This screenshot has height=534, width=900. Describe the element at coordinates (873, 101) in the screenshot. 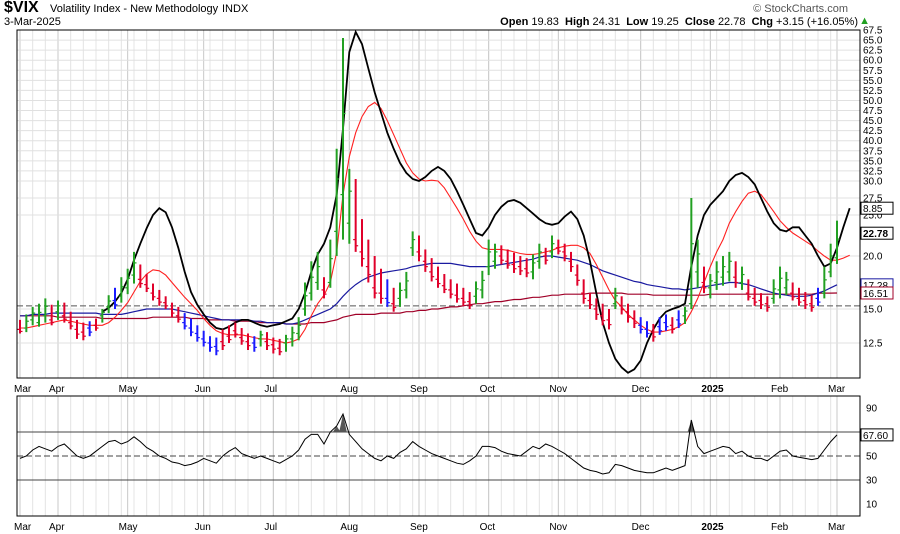

I see `y-tick-label: 50.0` at that location.